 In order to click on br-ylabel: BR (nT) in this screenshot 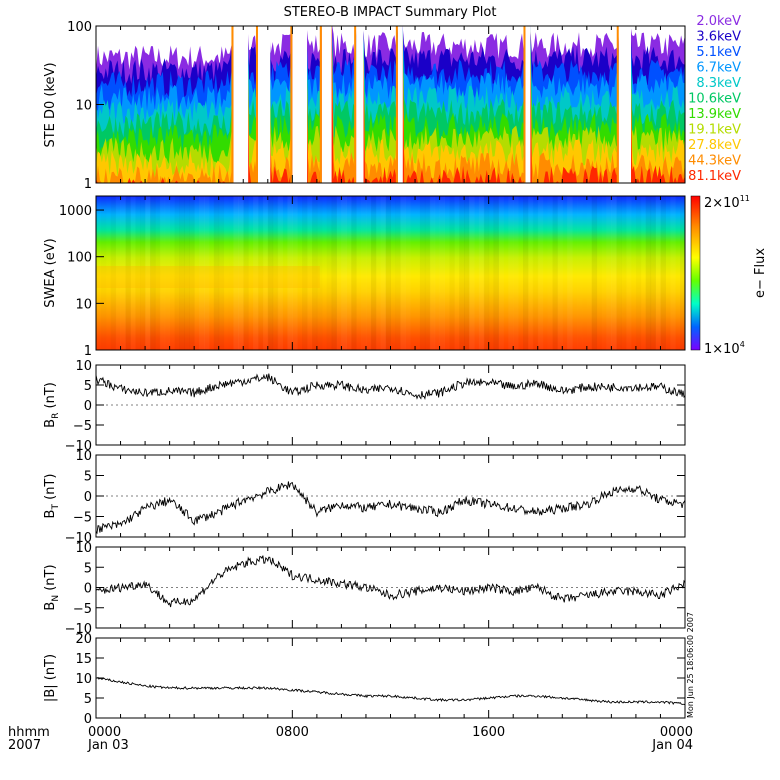, I will do `click(52, 405)`.